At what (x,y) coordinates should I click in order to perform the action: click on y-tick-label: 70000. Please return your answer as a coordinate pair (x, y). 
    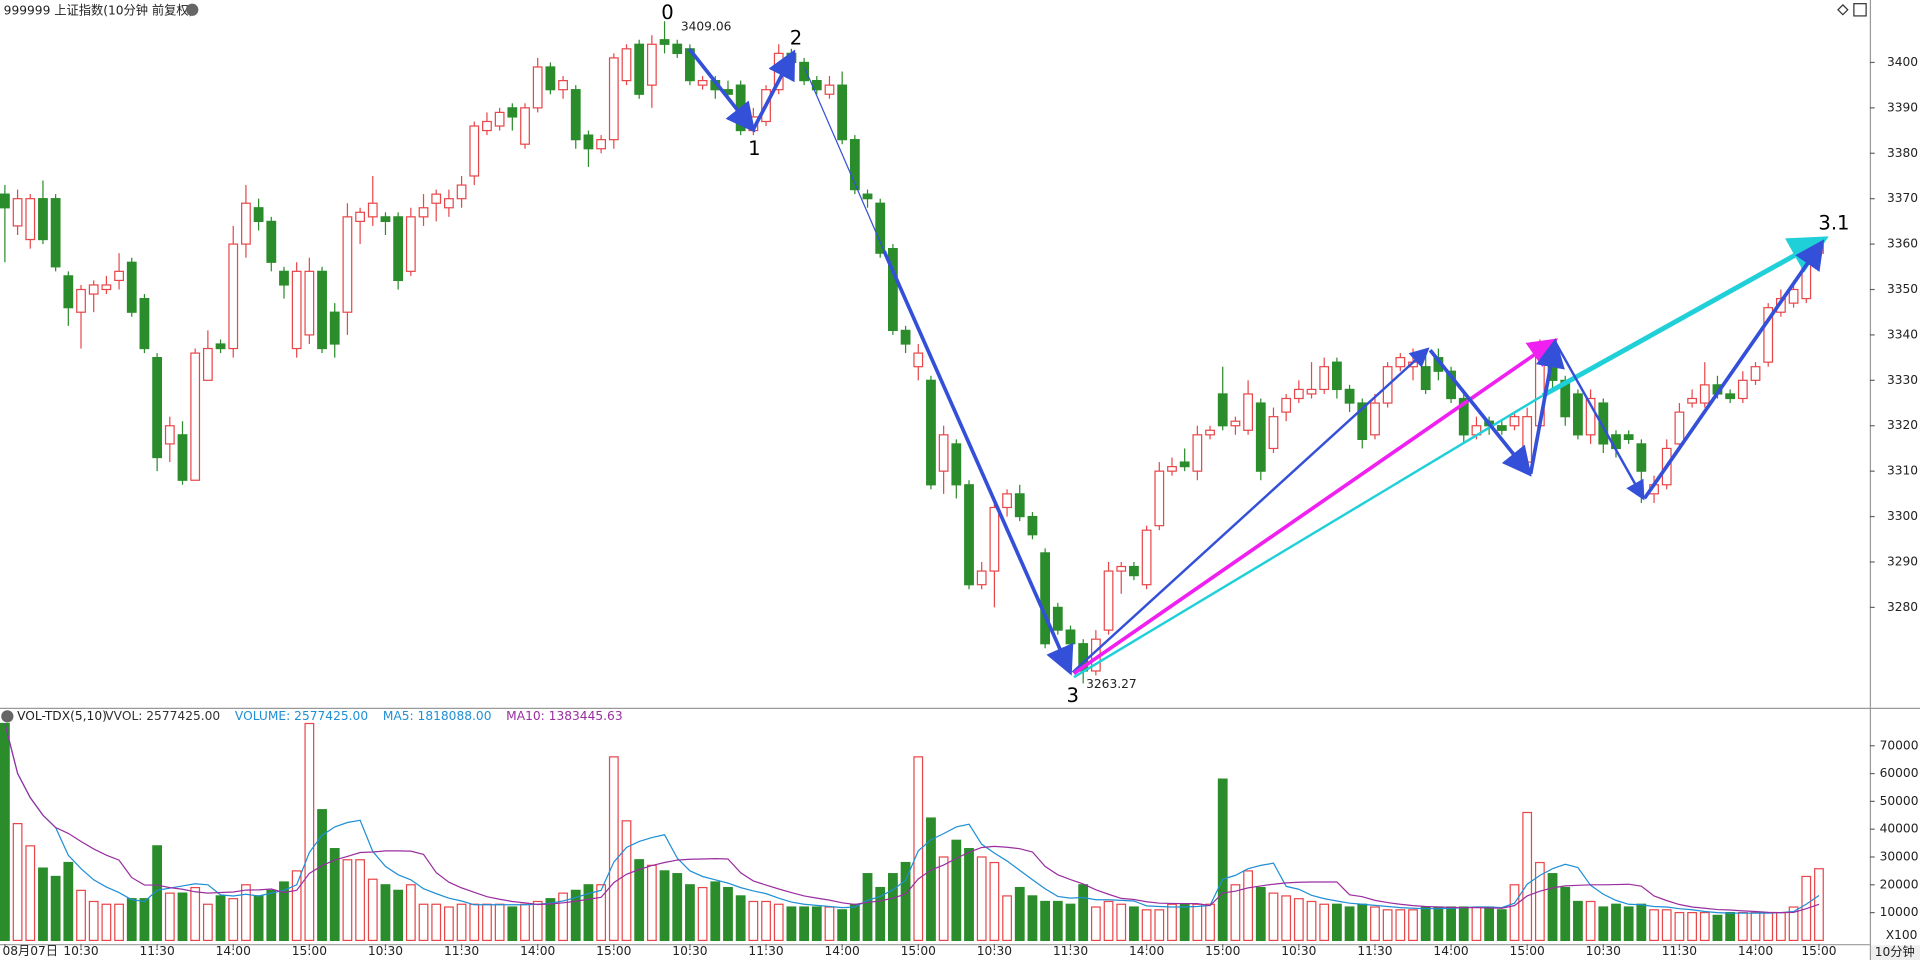
    Looking at the image, I should click on (1899, 745).